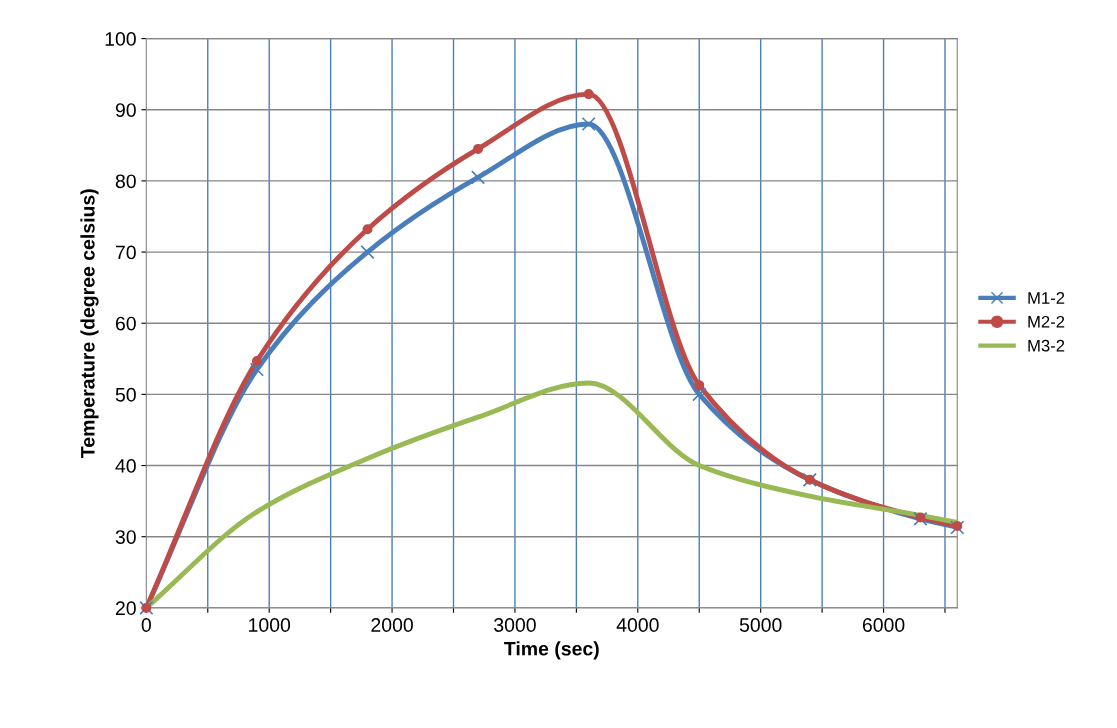 Image resolution: width=1117 pixels, height=728 pixels. Describe the element at coordinates (125, 110) in the screenshot. I see `y-tick-label: 90` at that location.